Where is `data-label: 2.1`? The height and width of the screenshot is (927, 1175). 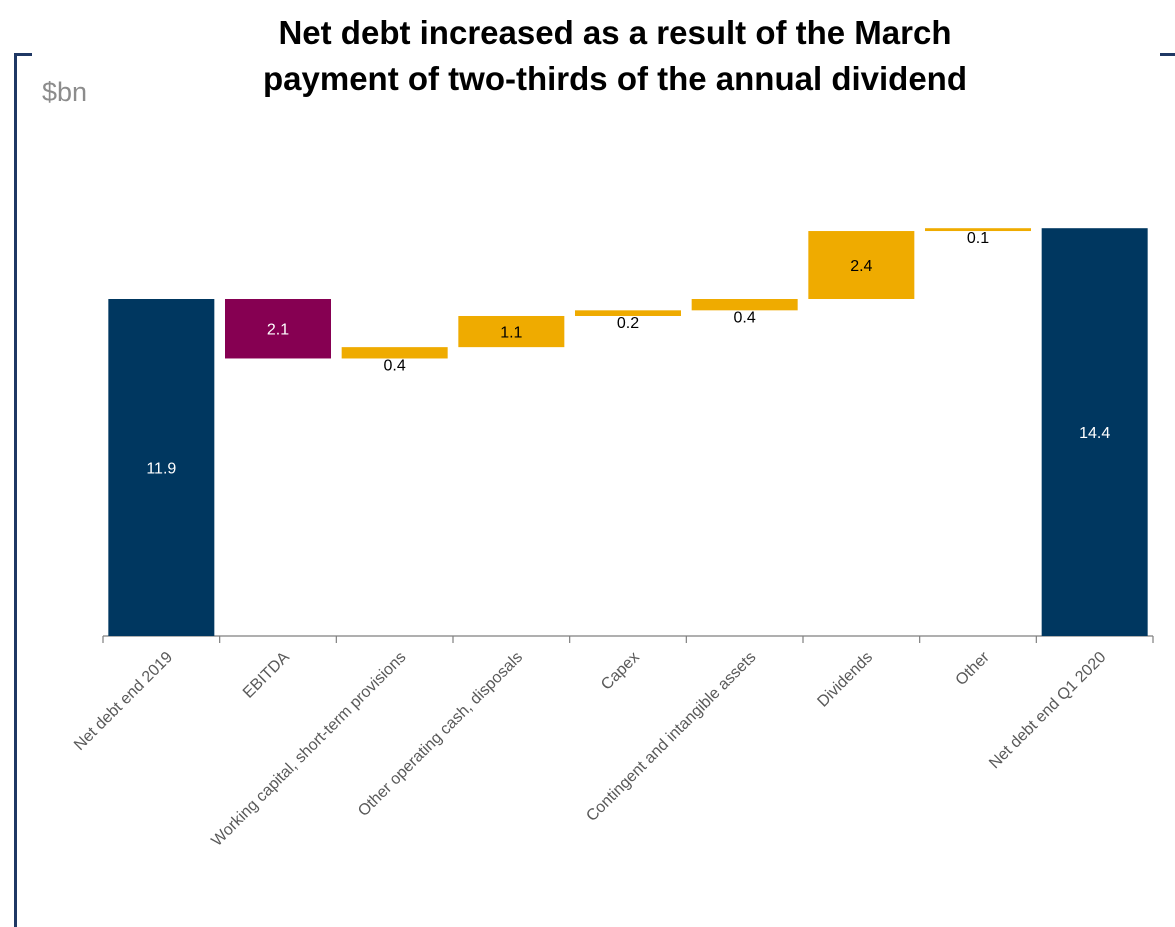
data-label: 2.1 is located at coordinates (278, 330).